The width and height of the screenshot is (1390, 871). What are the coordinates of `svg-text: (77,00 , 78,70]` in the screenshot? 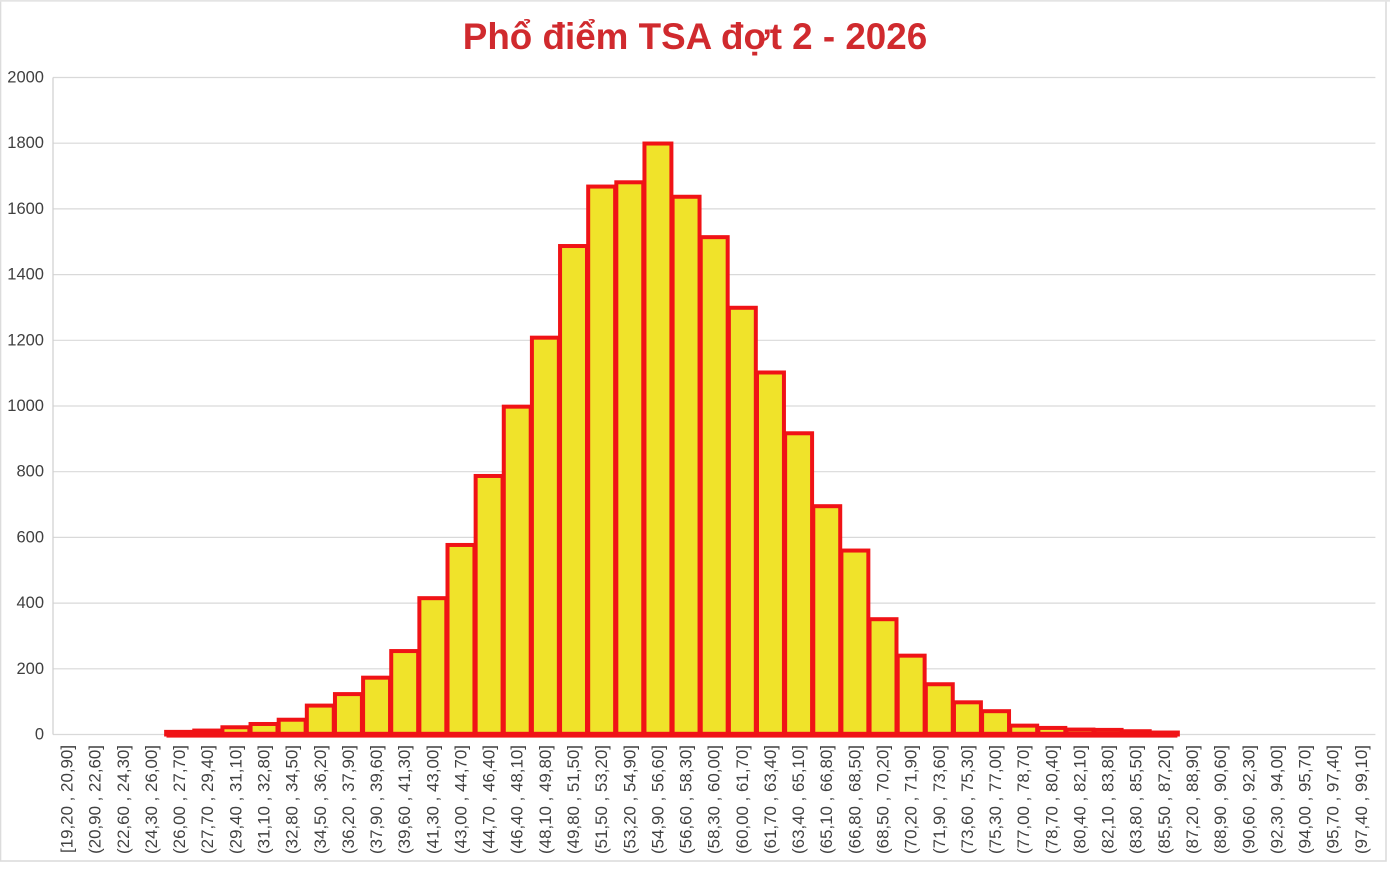 It's located at (1023, 799).